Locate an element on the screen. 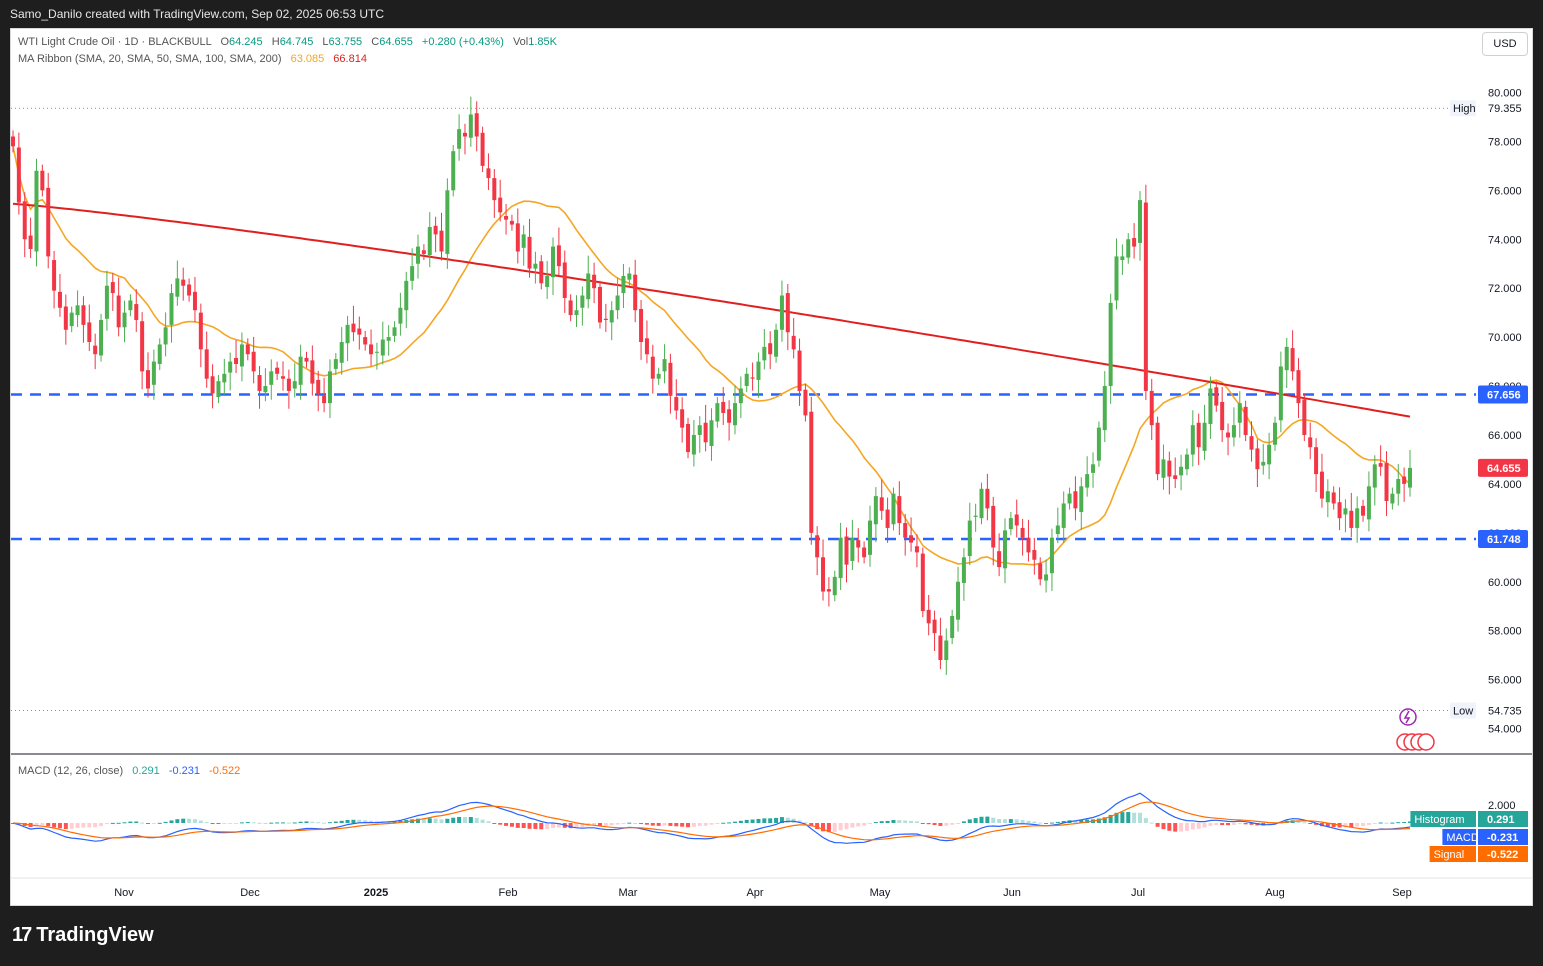 This screenshot has width=1543, height=966. close-value: 64.655 is located at coordinates (396, 42).